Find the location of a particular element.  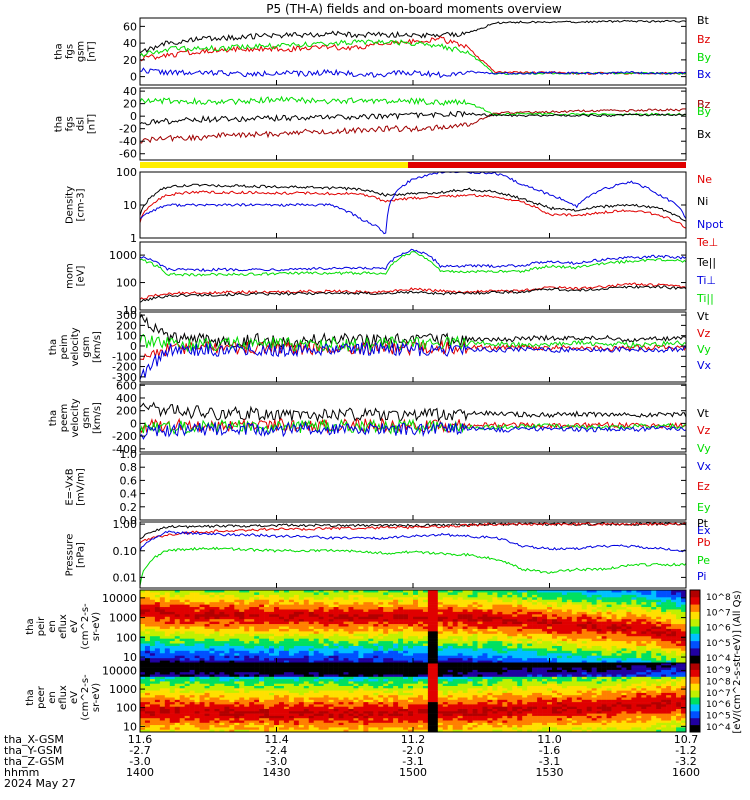

y-axis-label: fgs is located at coordinates (70, 51).